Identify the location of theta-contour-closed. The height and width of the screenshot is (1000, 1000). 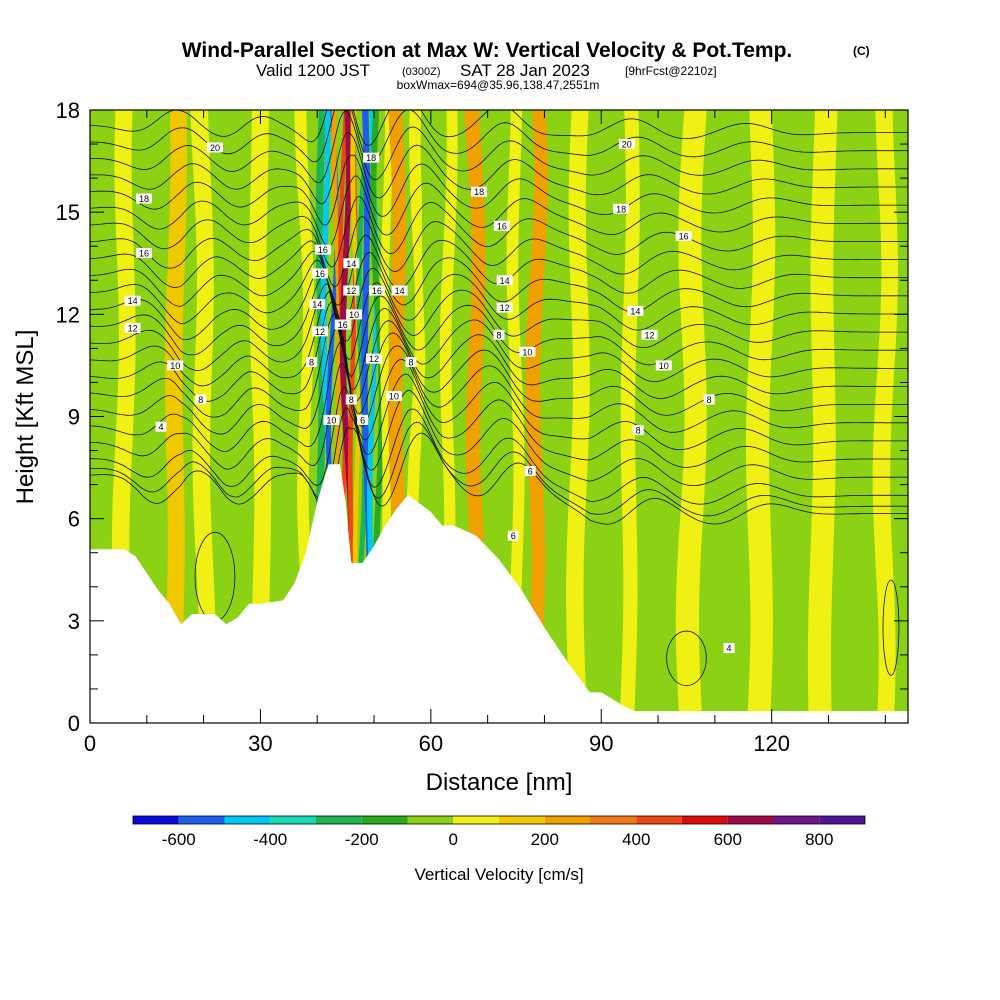
(891, 627).